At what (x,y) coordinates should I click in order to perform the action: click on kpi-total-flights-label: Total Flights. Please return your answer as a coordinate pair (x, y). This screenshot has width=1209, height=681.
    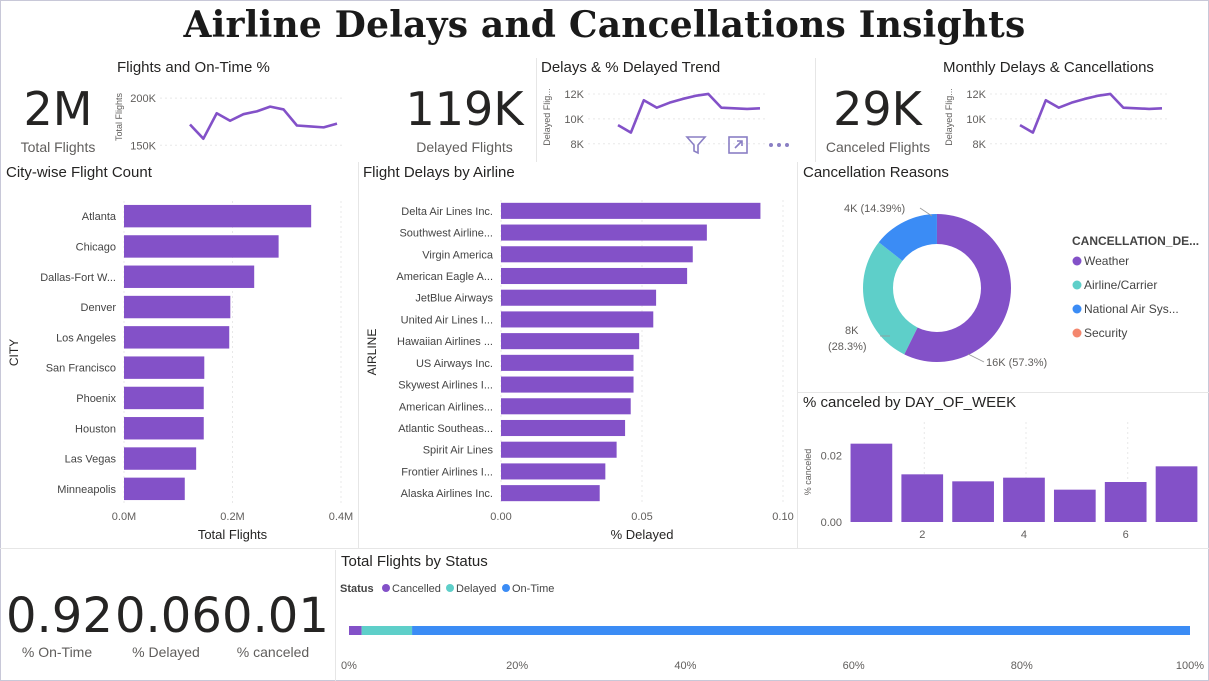
    Looking at the image, I should click on (58, 147).